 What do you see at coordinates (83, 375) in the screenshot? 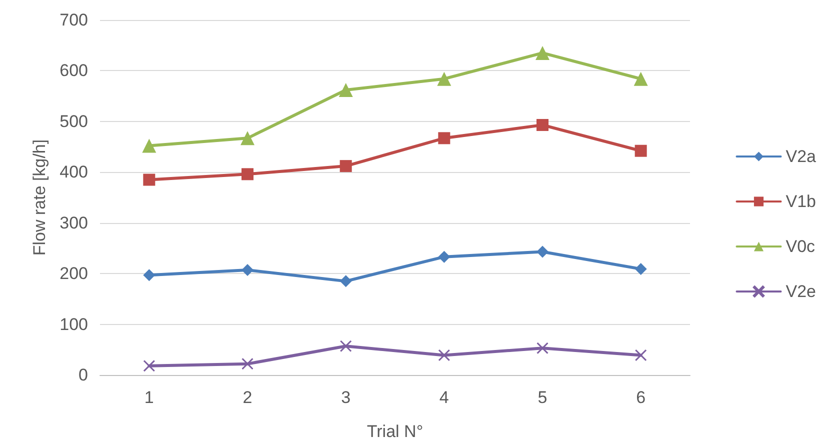
I see `y-tick-label: 0` at bounding box center [83, 375].